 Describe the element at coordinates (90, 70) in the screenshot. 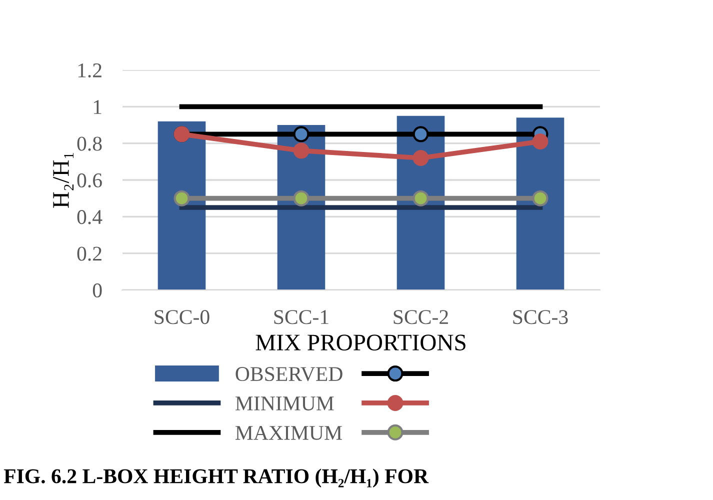

I see `y-tick-label: 1.2` at that location.